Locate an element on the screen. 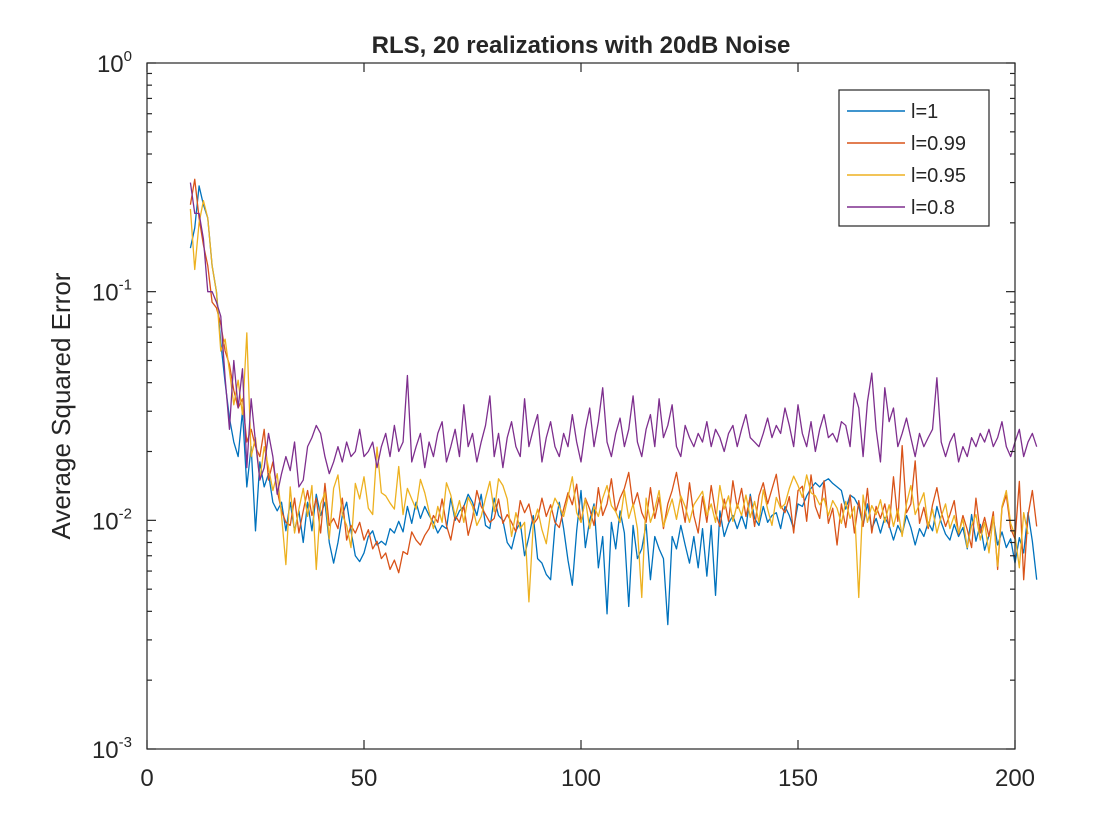 The height and width of the screenshot is (840, 1120). y-tick-label-2: 10⁻¹ is located at coordinates (112, 292).